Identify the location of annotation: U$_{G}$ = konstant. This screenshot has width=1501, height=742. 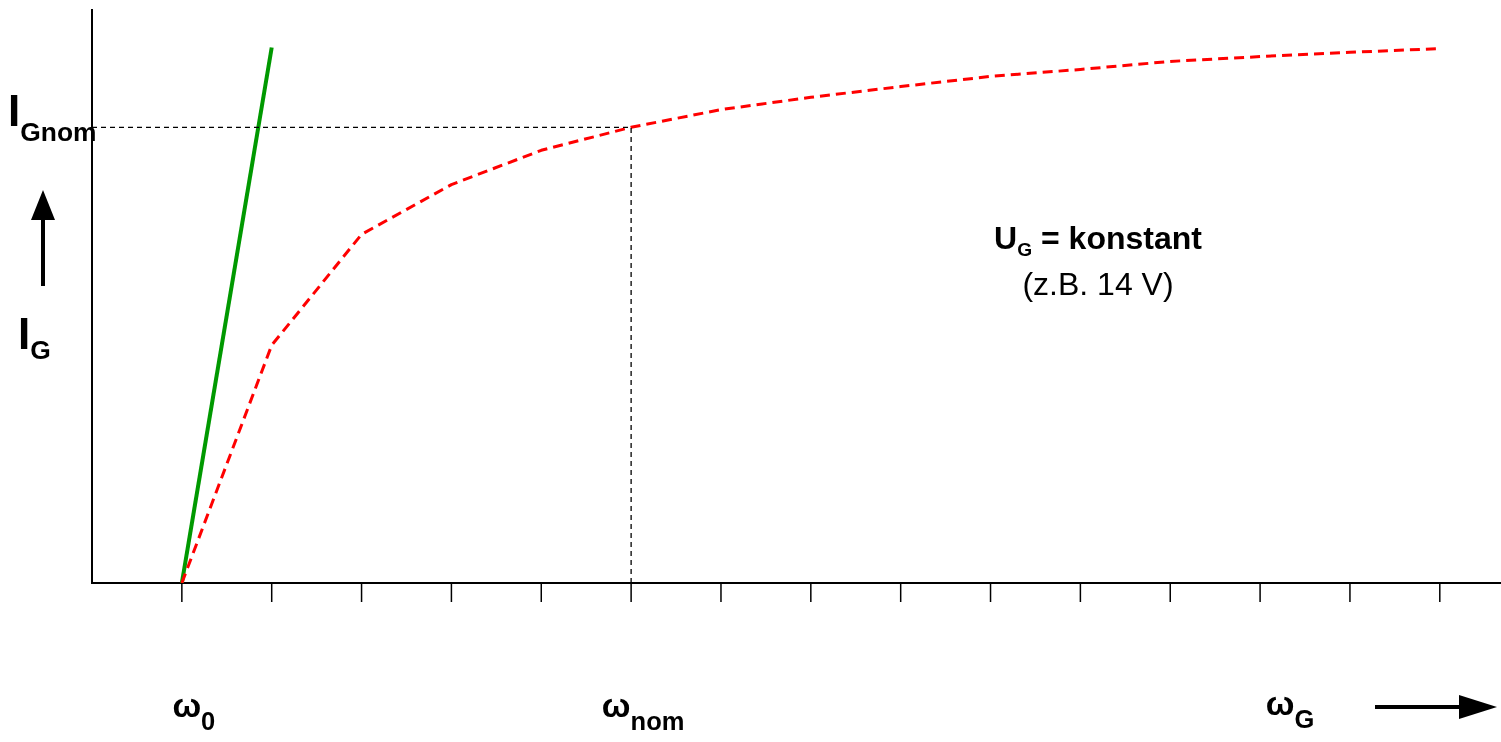
(1098, 240).